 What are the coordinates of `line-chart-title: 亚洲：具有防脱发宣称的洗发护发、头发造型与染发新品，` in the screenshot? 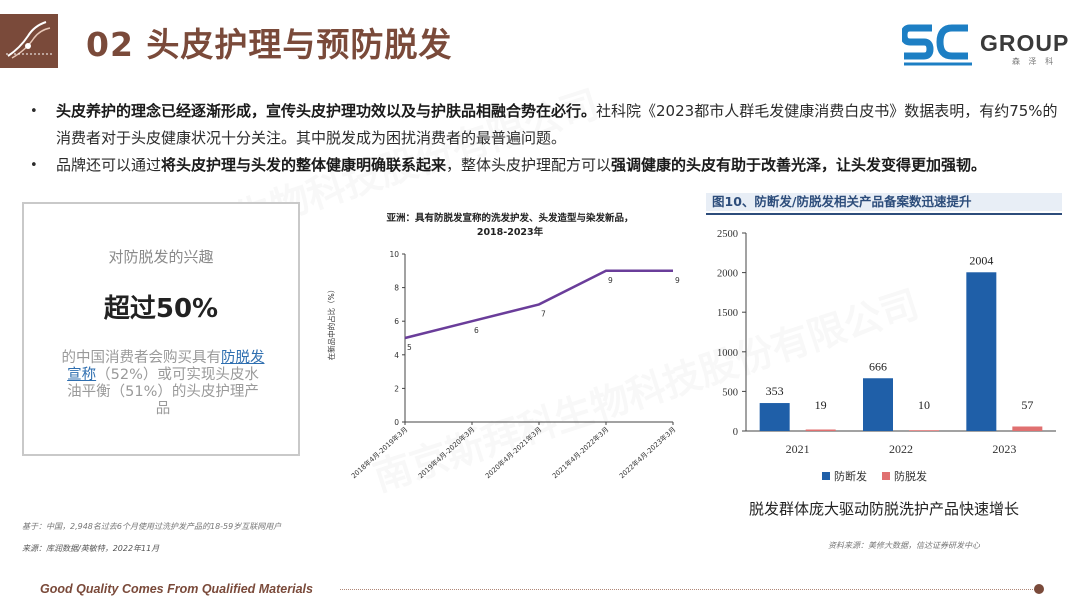 It's located at (509, 218).